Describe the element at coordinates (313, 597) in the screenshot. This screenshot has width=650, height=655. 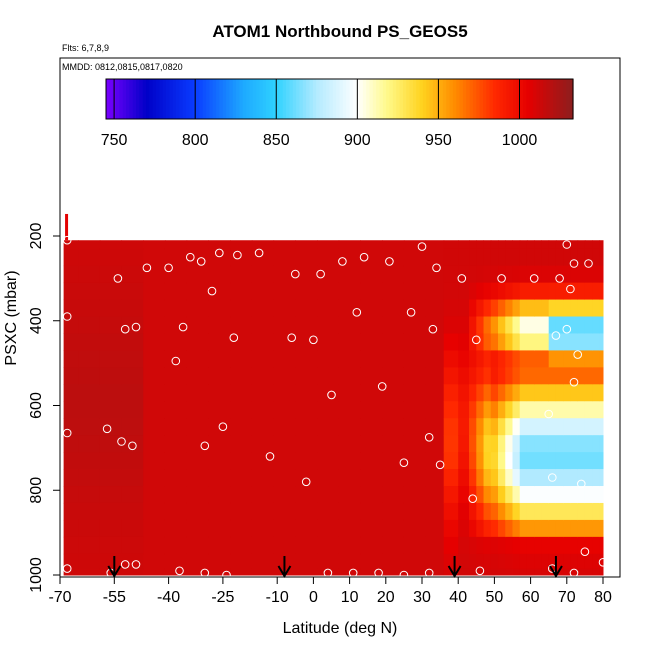
I see `x-tick-label: 0` at that location.